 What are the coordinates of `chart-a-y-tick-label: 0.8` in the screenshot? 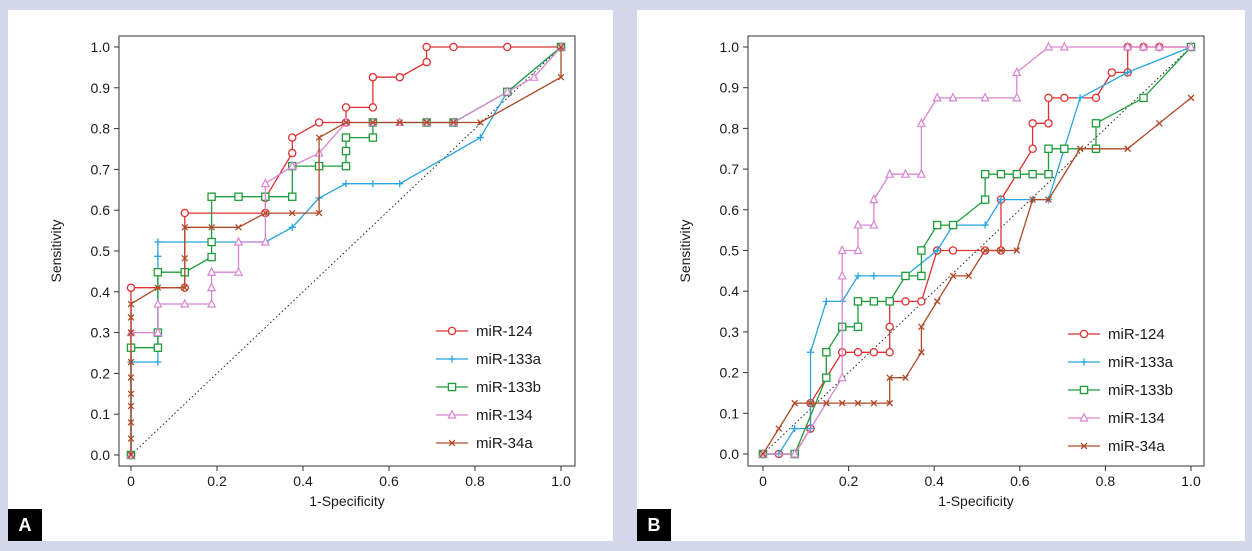 It's located at (101, 129).